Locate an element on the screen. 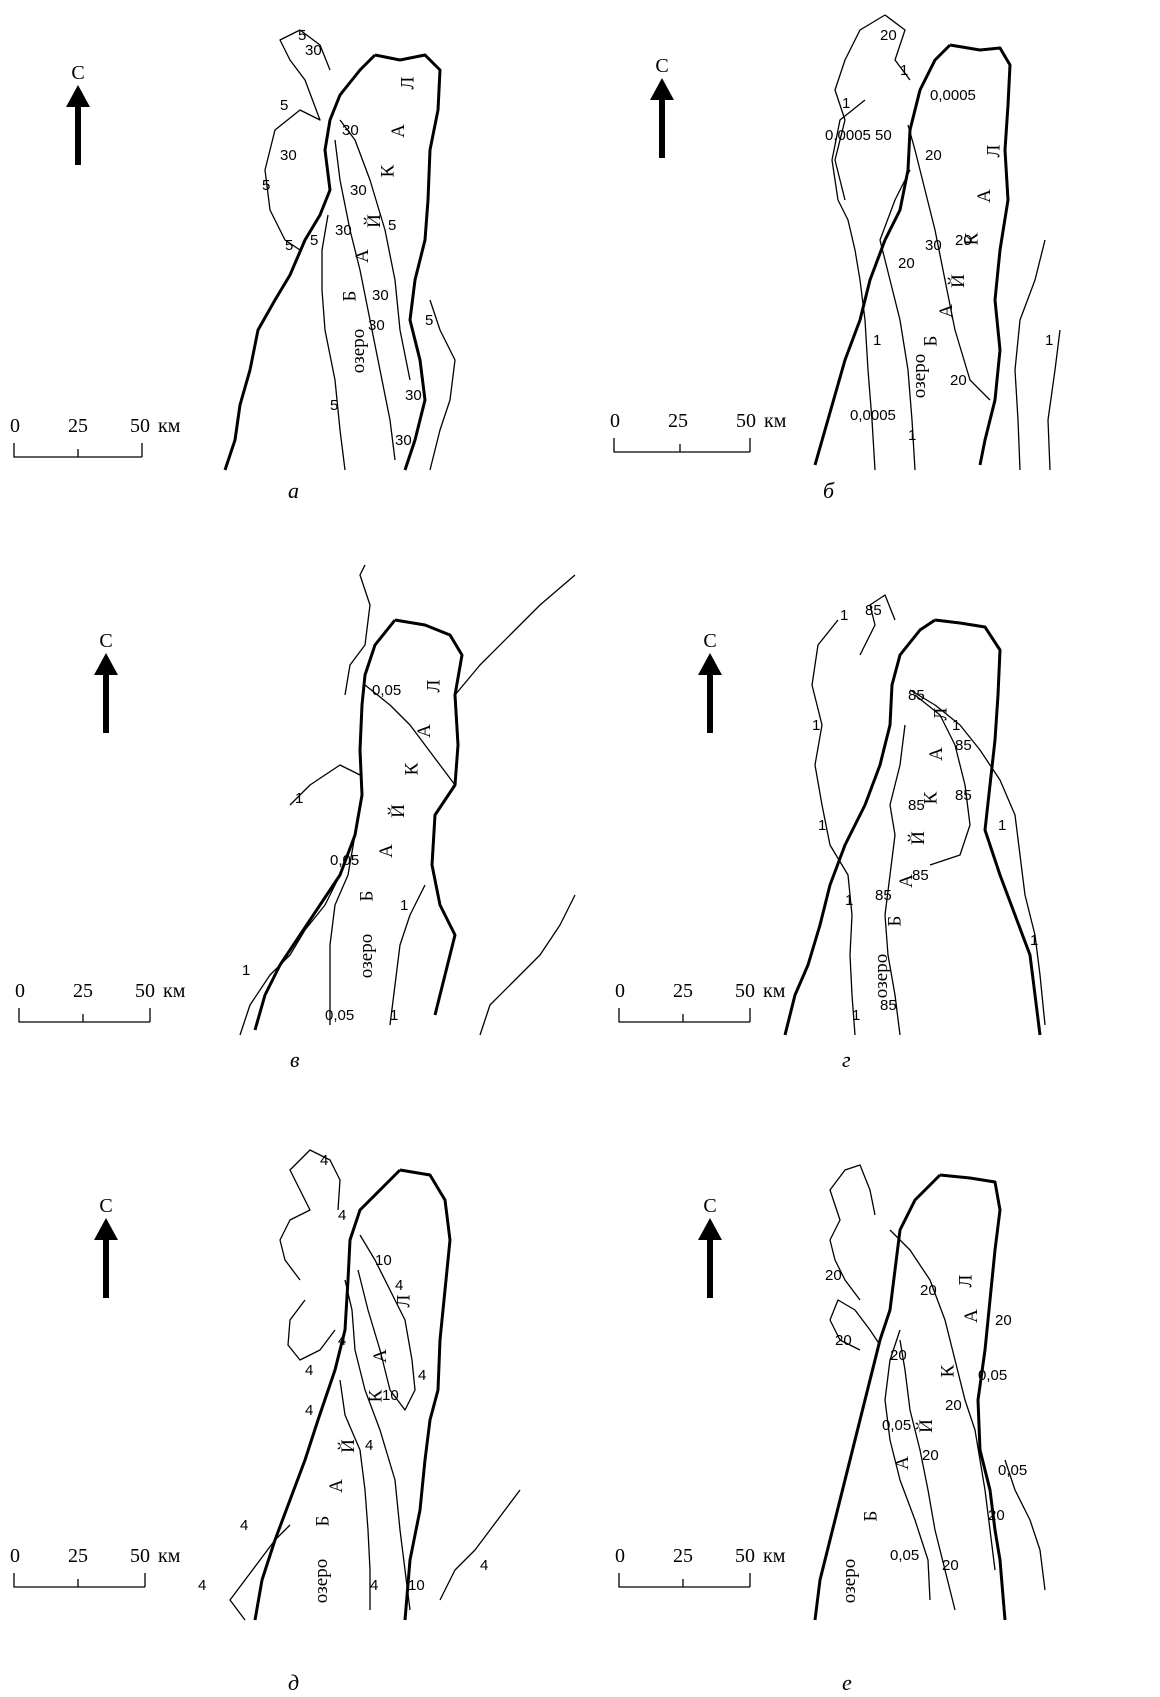  panel-caption: г is located at coordinates (846, 1059).